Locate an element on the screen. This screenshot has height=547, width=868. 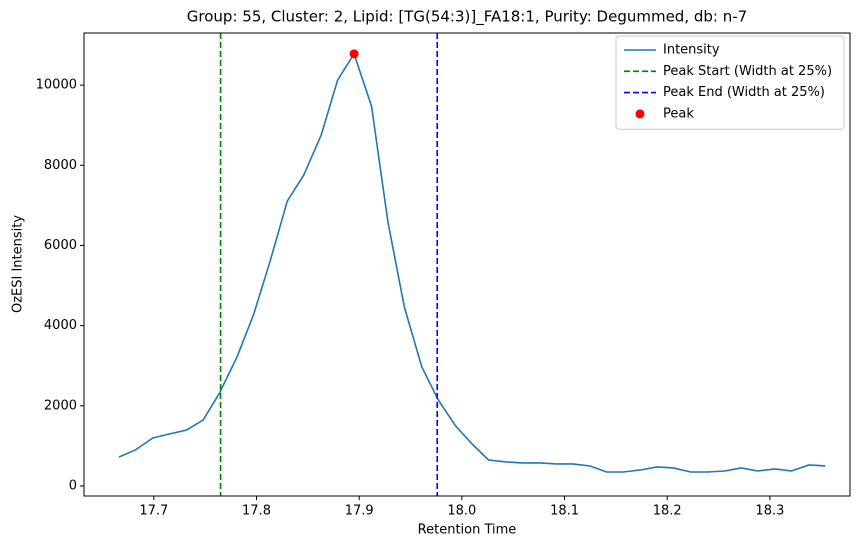
legend-label: Intensity is located at coordinates (691, 50).